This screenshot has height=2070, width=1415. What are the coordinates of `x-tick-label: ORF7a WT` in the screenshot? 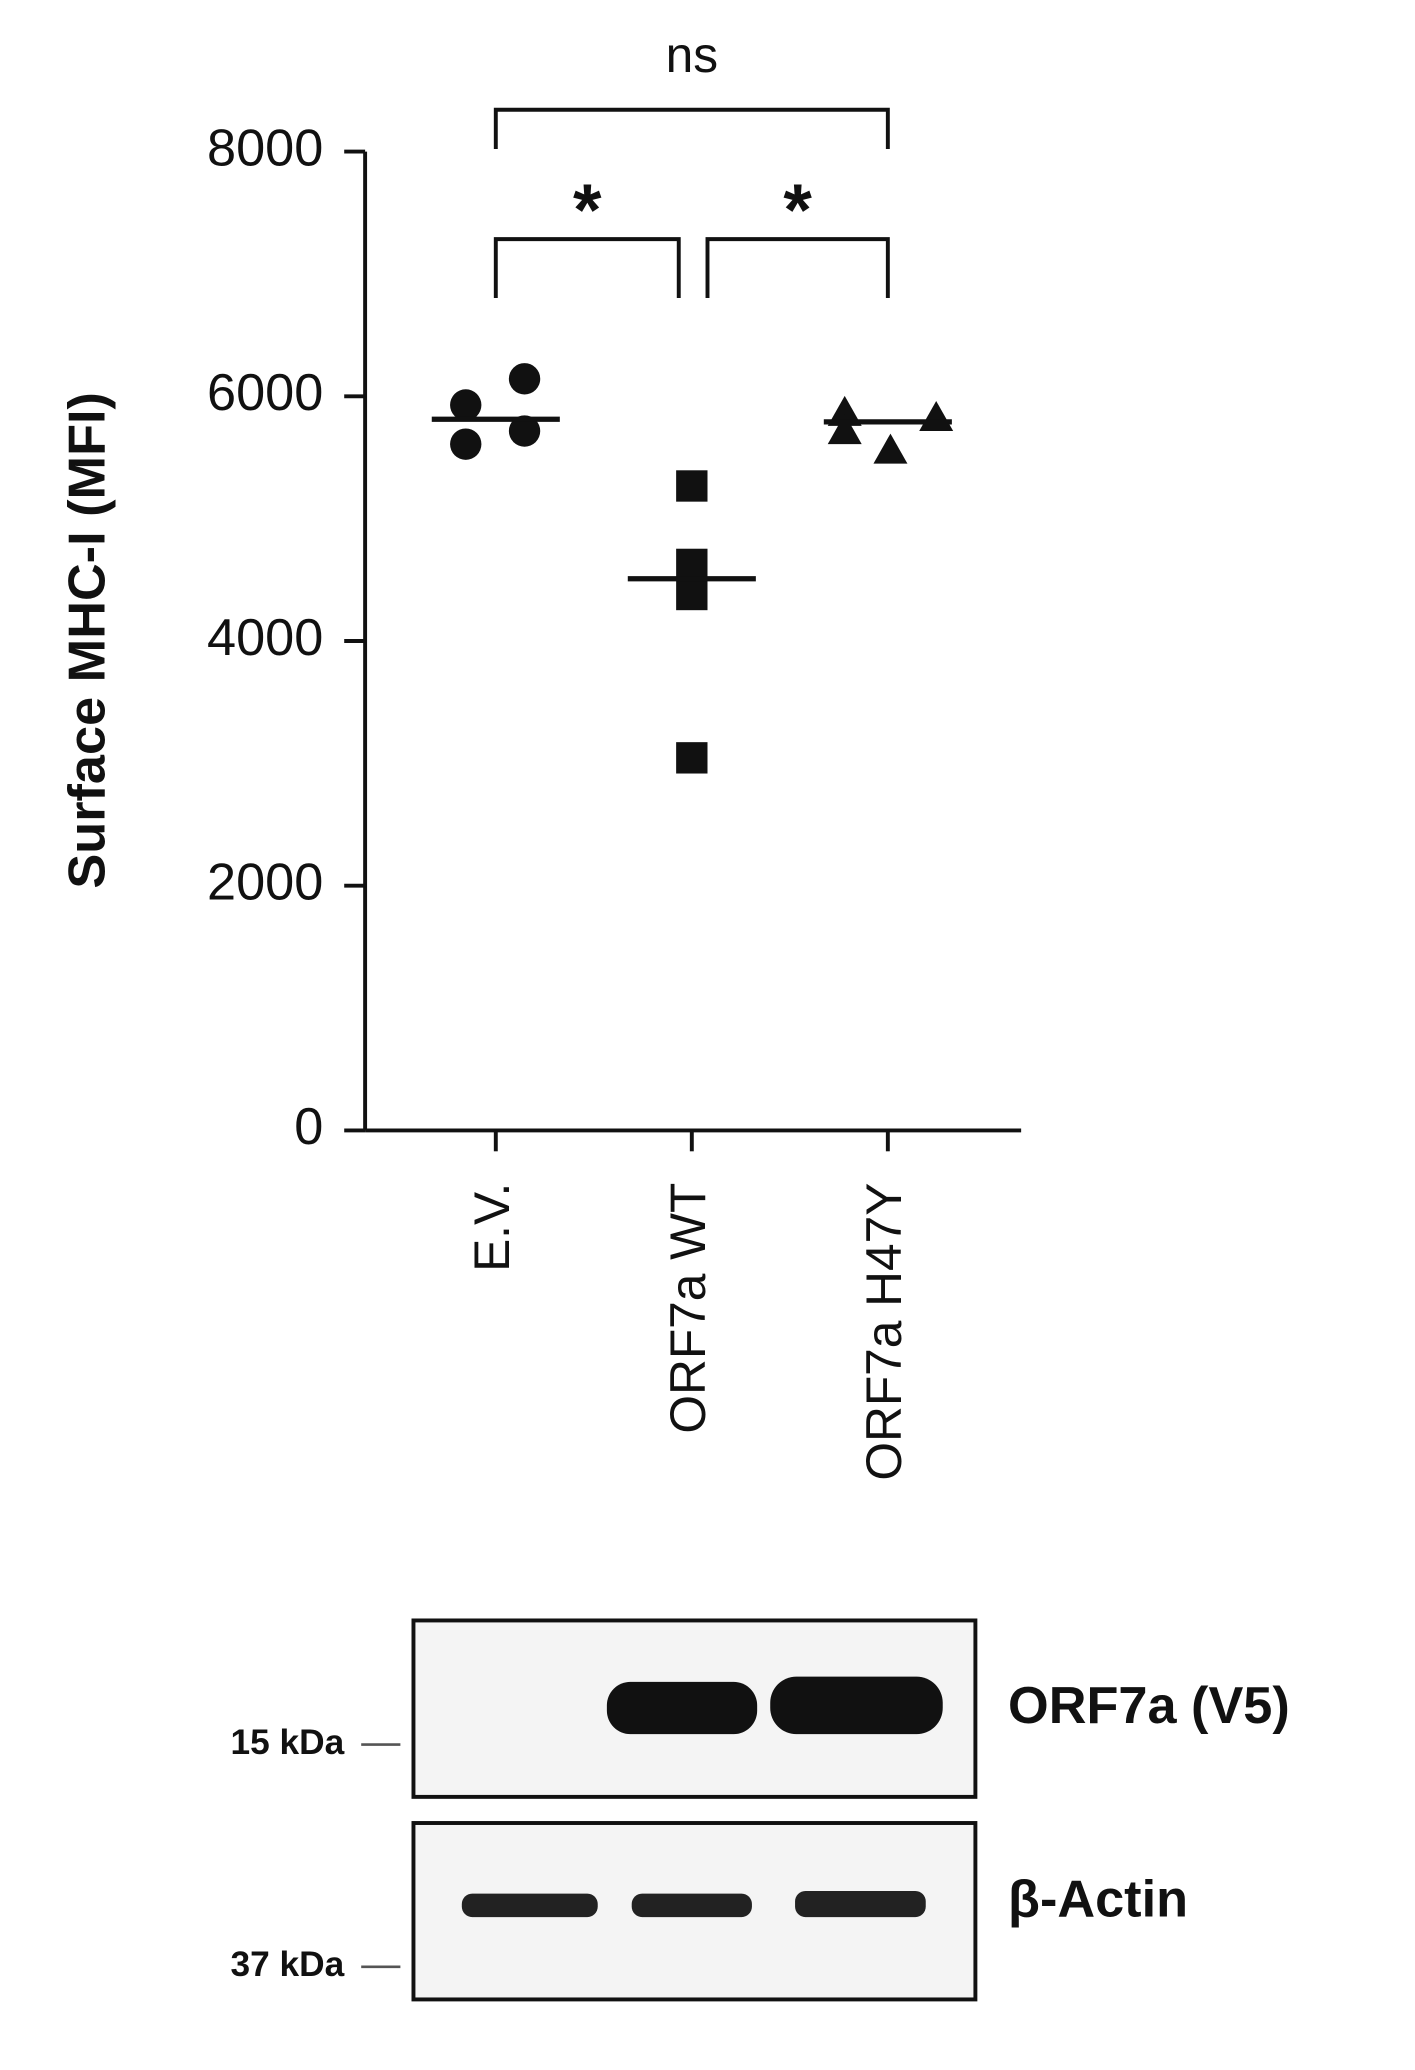 It's located at (688, 1308).